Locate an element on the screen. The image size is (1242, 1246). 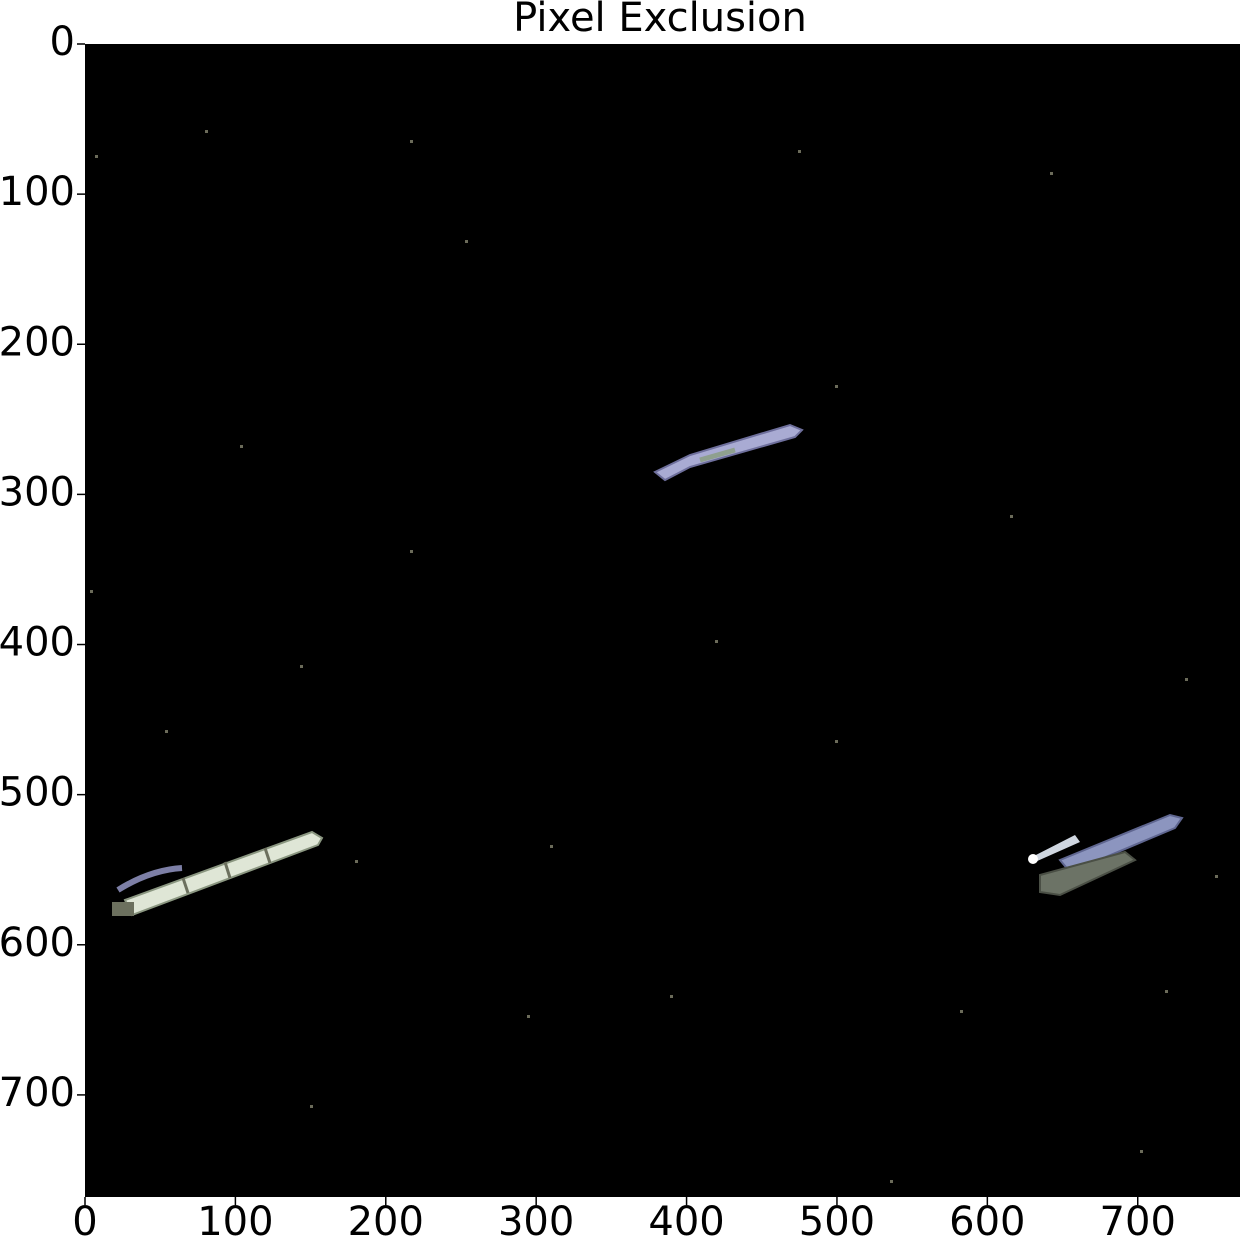
x-tick-label: 300 is located at coordinates (536, 1222).